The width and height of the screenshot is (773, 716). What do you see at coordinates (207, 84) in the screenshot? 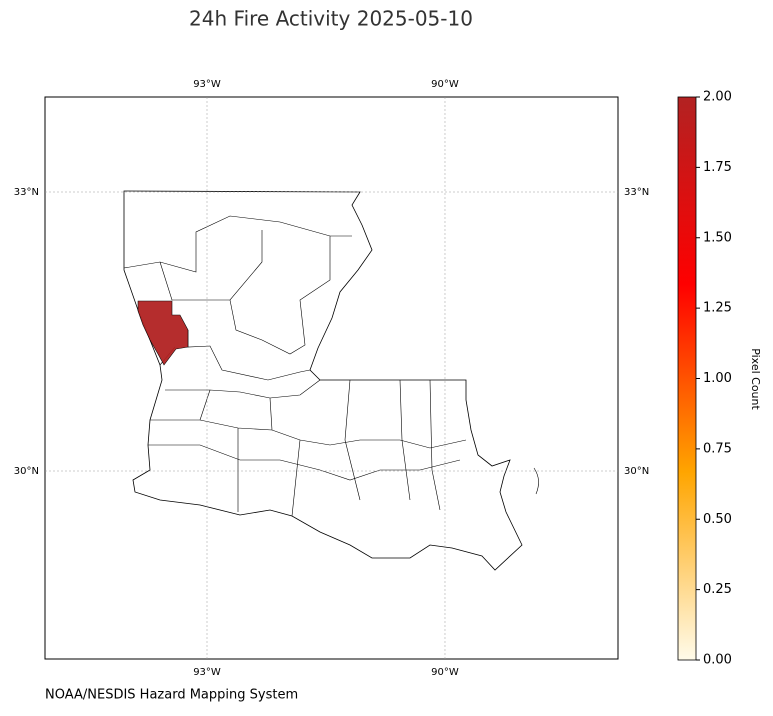
I see `lon-label-top: 93°W` at bounding box center [207, 84].